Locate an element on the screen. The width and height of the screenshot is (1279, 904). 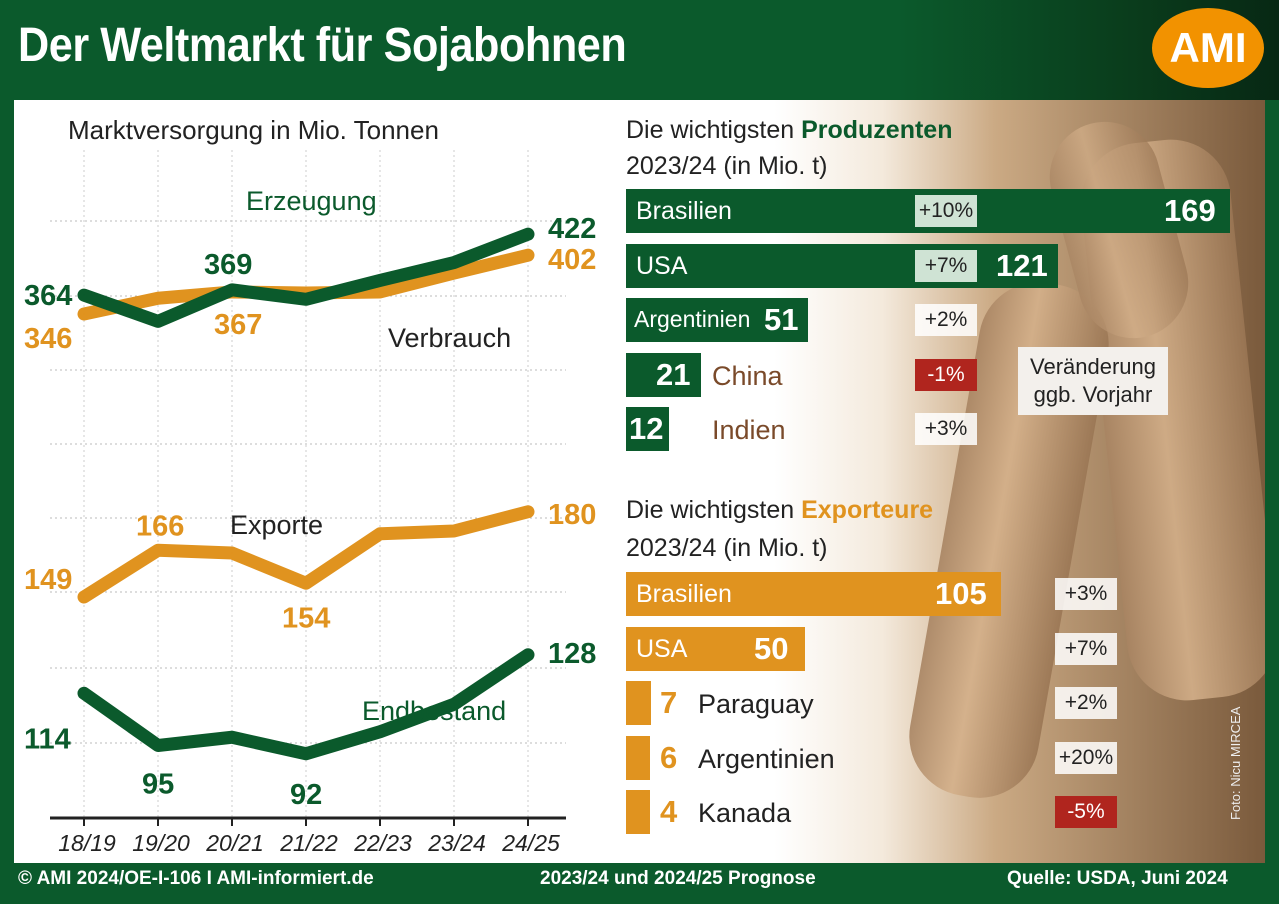
series-name: Exporte is located at coordinates (276, 525).